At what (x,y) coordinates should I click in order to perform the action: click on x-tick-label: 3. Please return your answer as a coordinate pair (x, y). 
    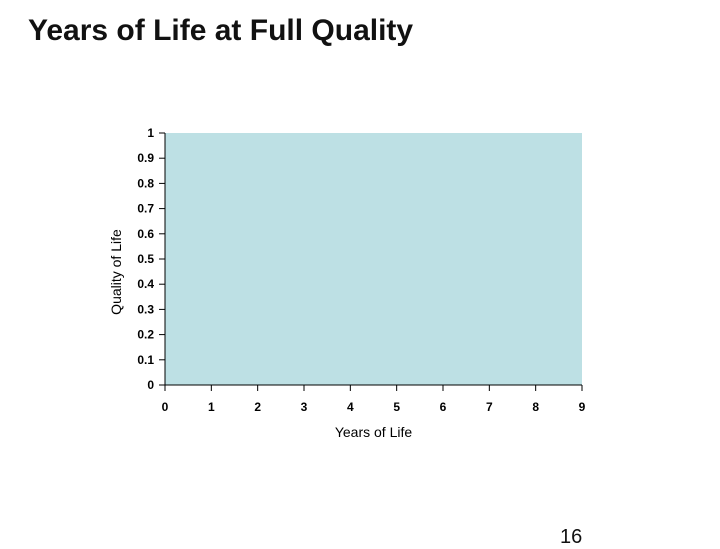
    Looking at the image, I should click on (304, 407).